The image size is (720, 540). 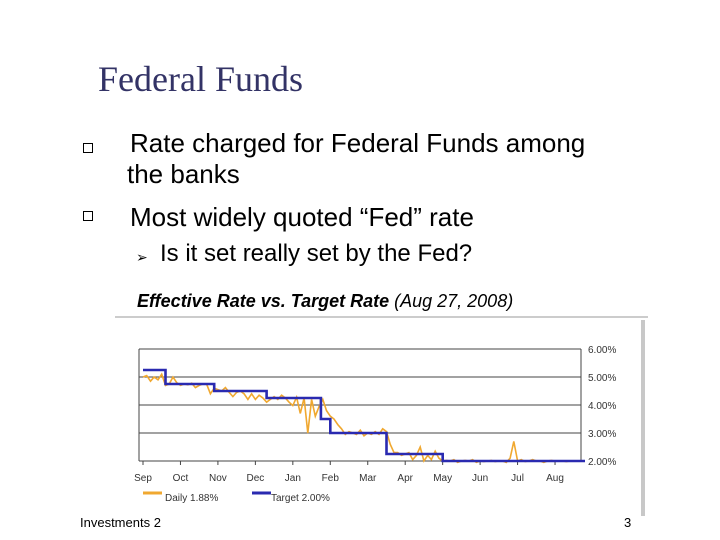 I want to click on x-tick-label: Mar, so click(x=368, y=478).